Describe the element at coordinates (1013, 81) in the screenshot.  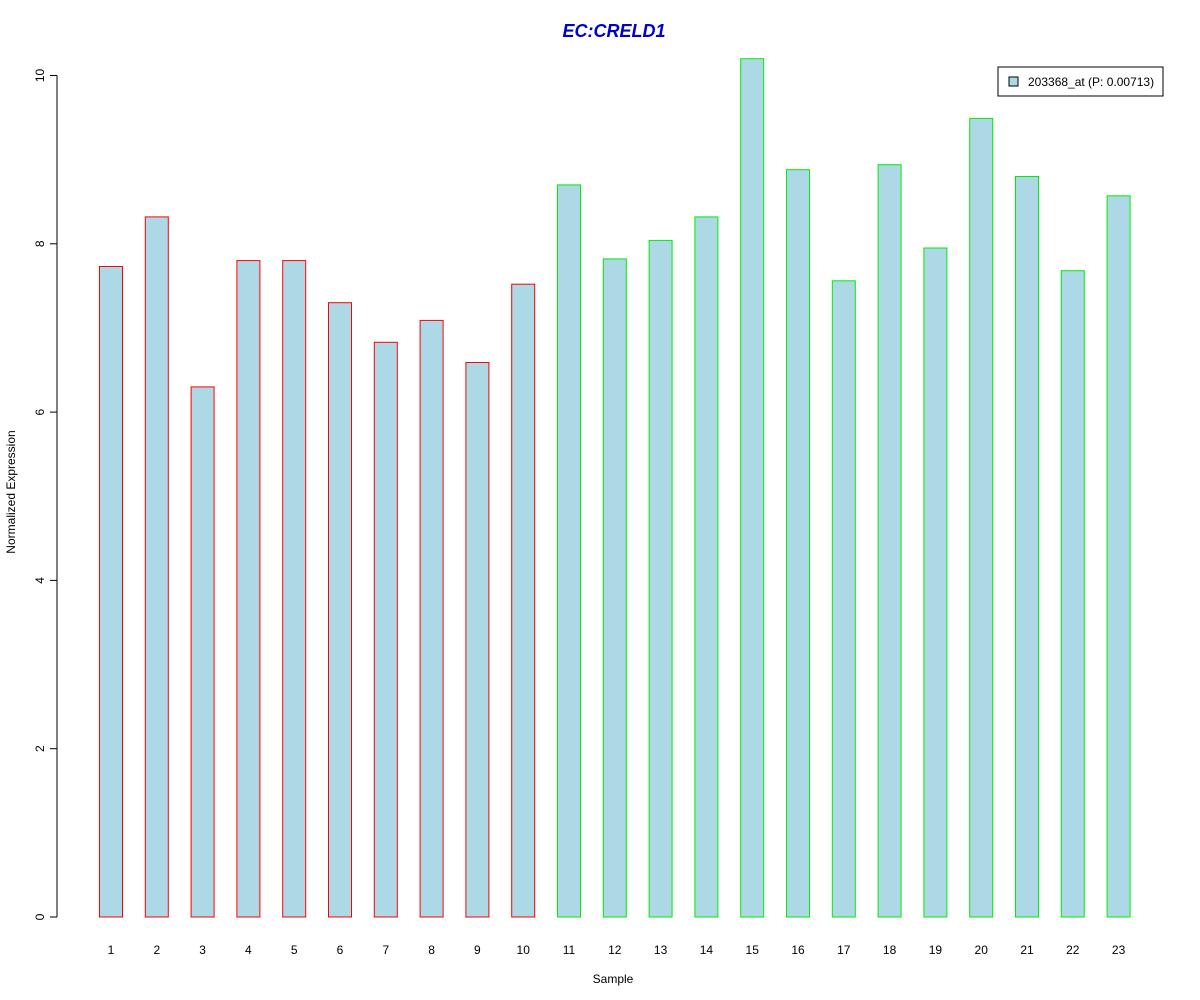
I see `legend-swatch` at that location.